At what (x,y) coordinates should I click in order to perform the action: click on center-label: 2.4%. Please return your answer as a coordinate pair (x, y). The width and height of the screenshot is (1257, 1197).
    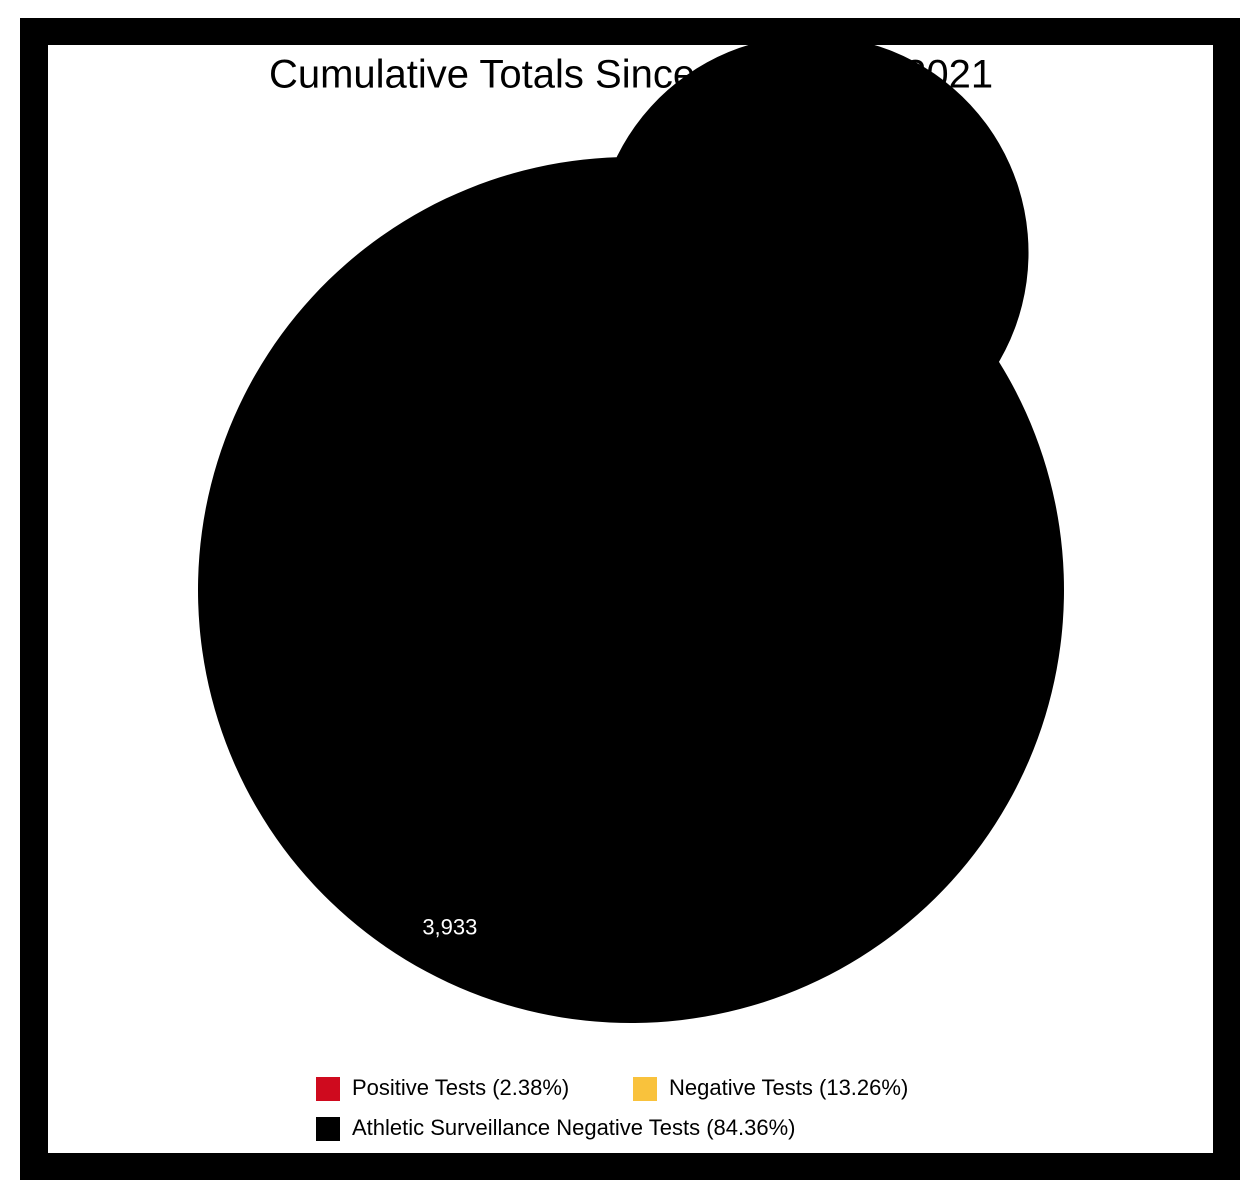
    Looking at the image, I should click on (631, 548).